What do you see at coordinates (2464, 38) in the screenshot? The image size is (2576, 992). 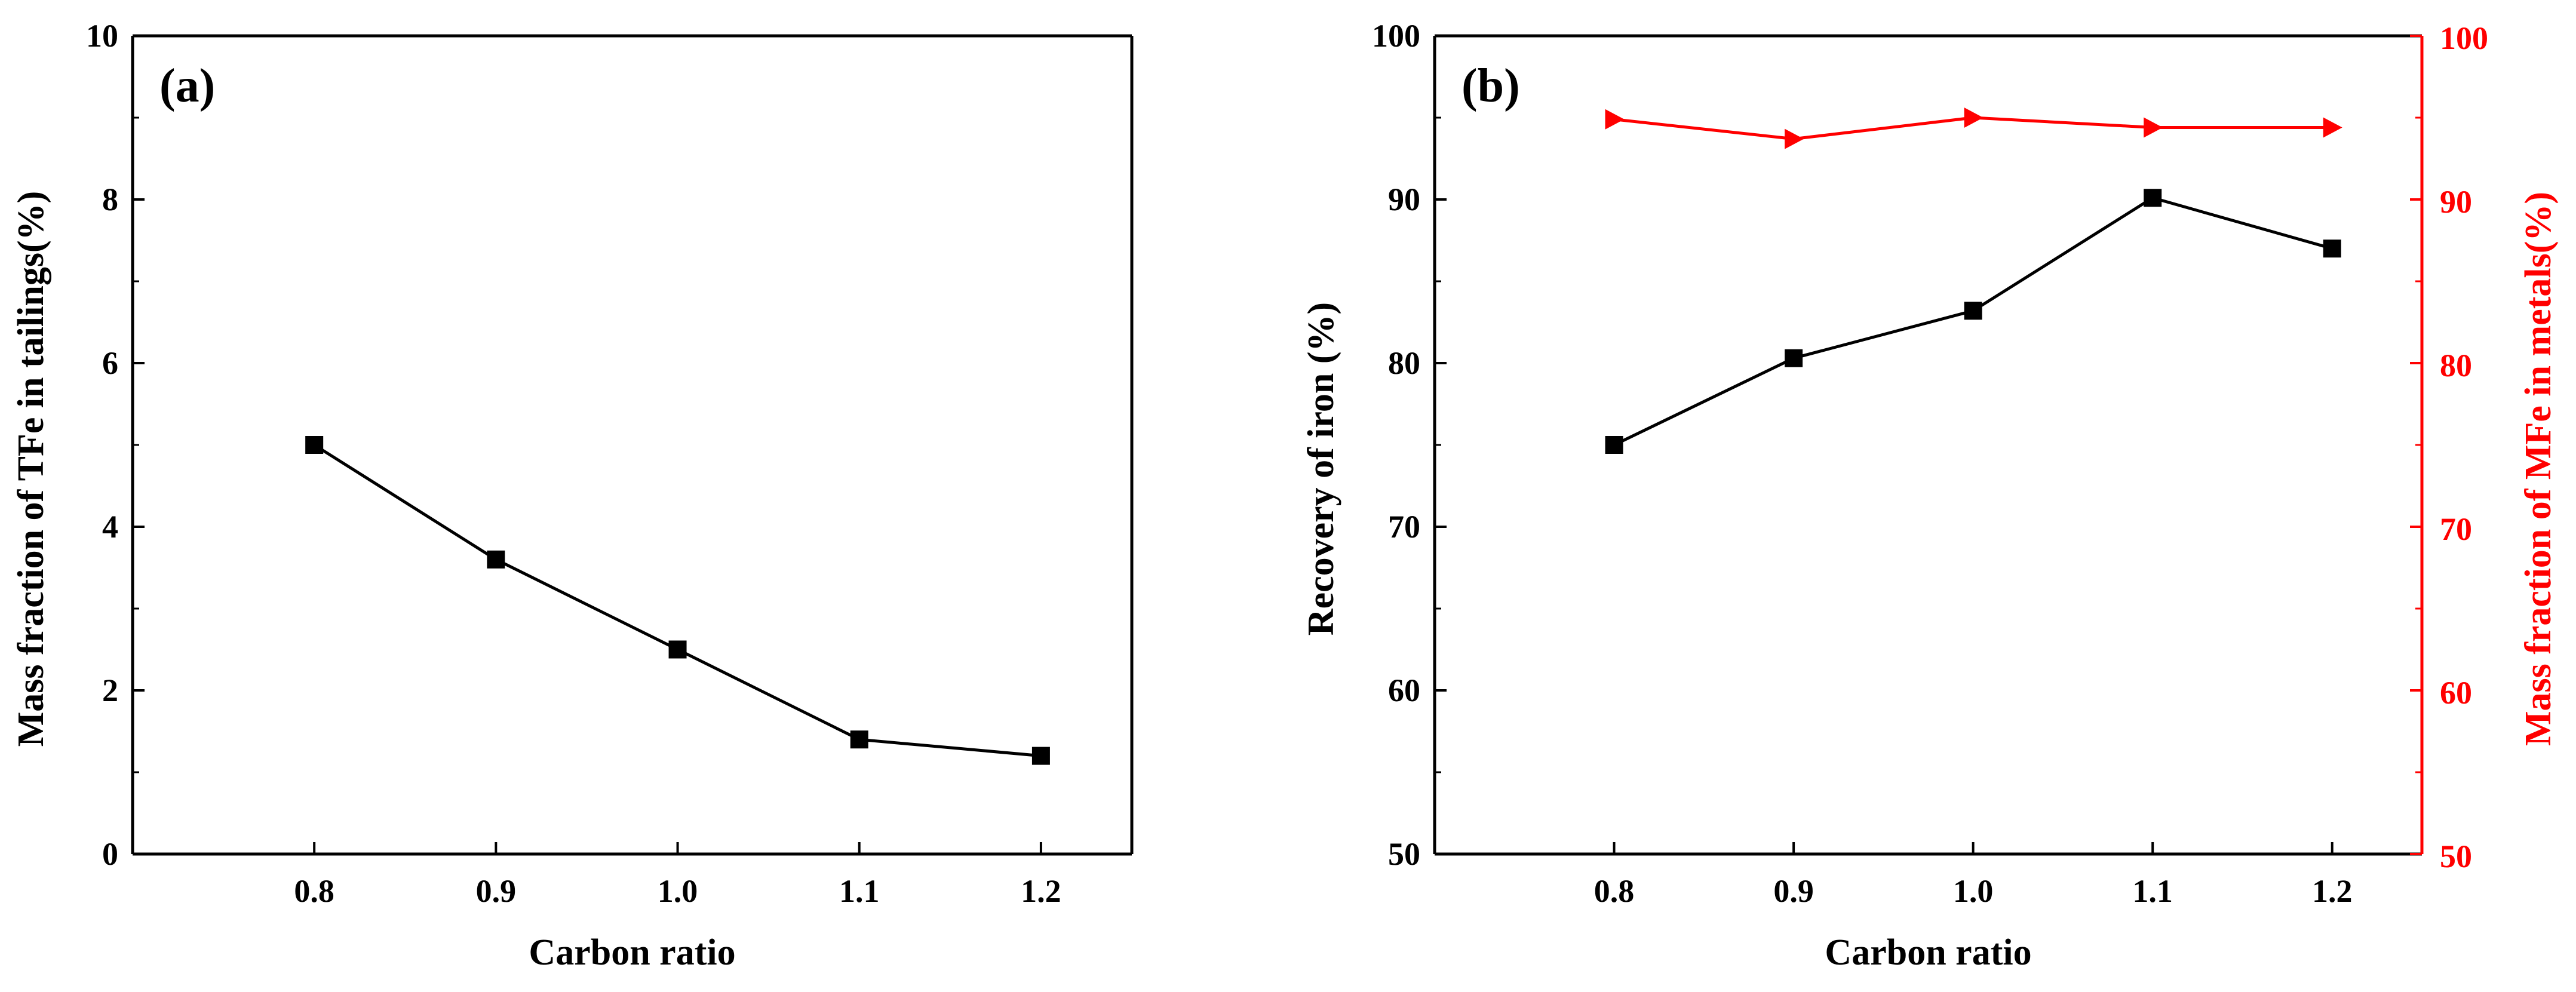 I see `y2-tick-label: 100` at bounding box center [2464, 38].